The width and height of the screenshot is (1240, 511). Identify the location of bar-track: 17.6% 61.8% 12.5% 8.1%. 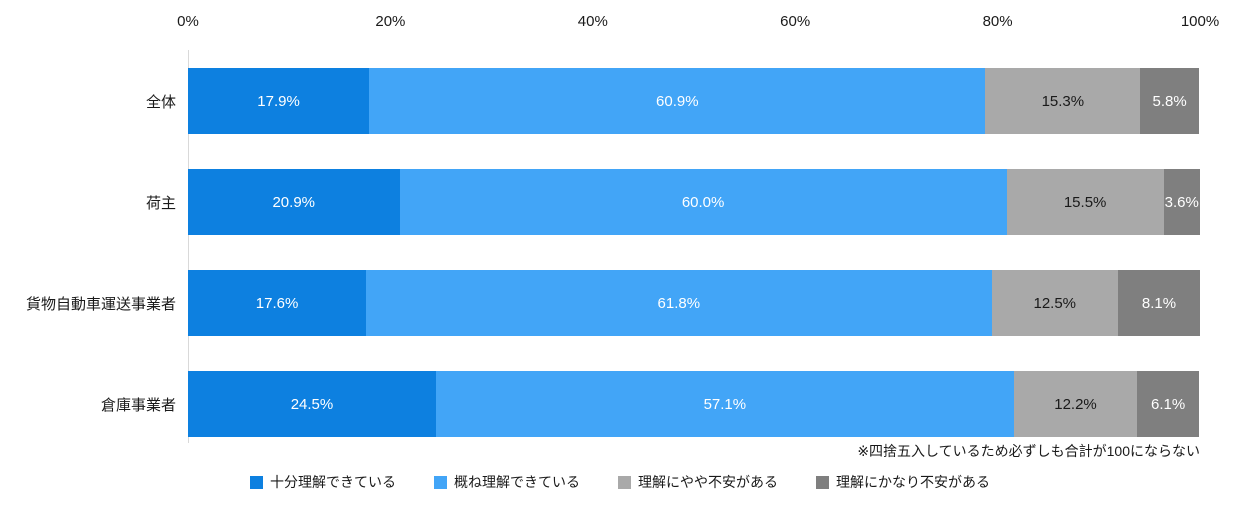
(694, 303).